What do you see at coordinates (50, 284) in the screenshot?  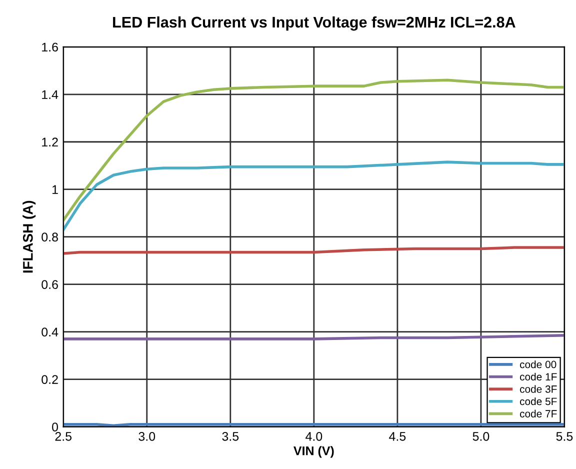 I see `y-tick-label: 0.6` at bounding box center [50, 284].